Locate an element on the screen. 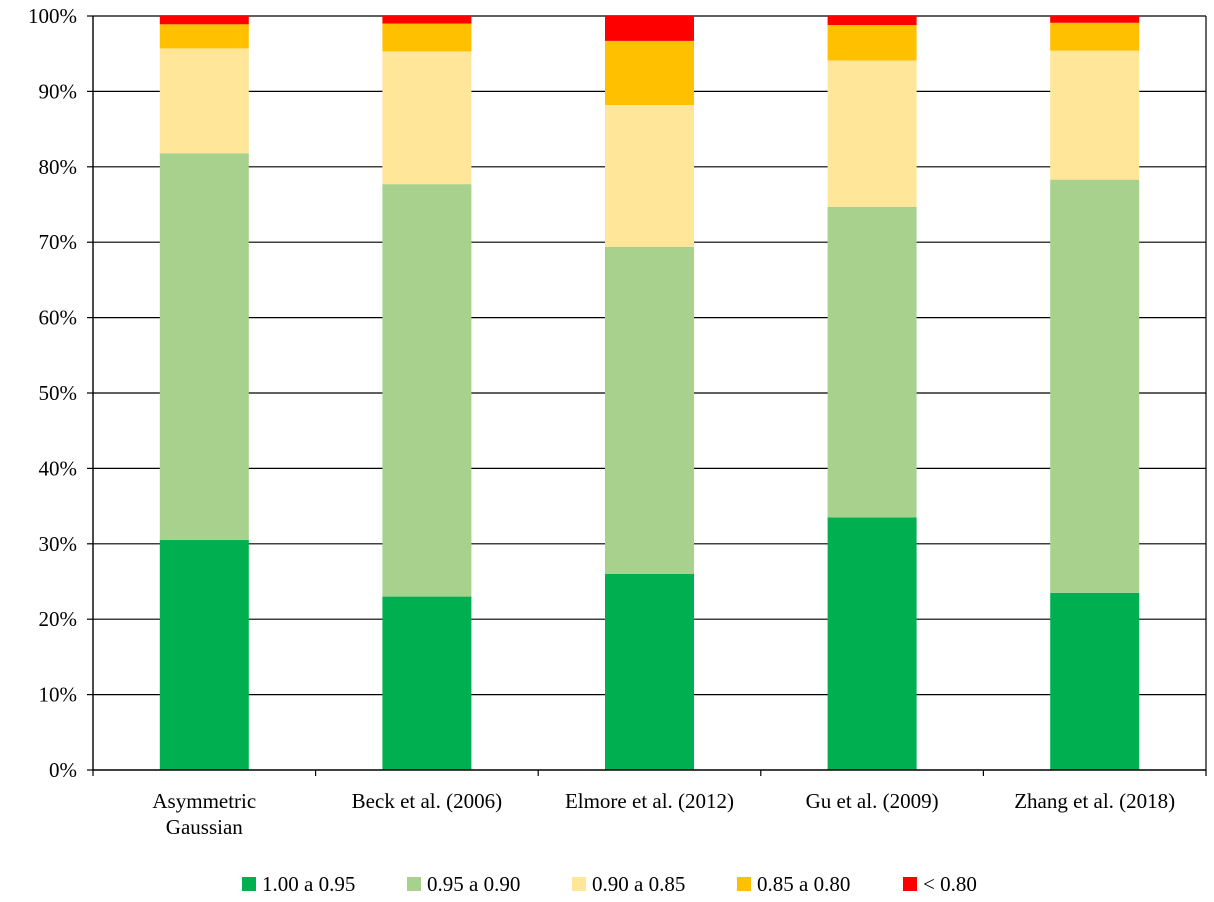 The width and height of the screenshot is (1214, 902). category-label-line: Zhang et al. (2018) is located at coordinates (1094, 801).